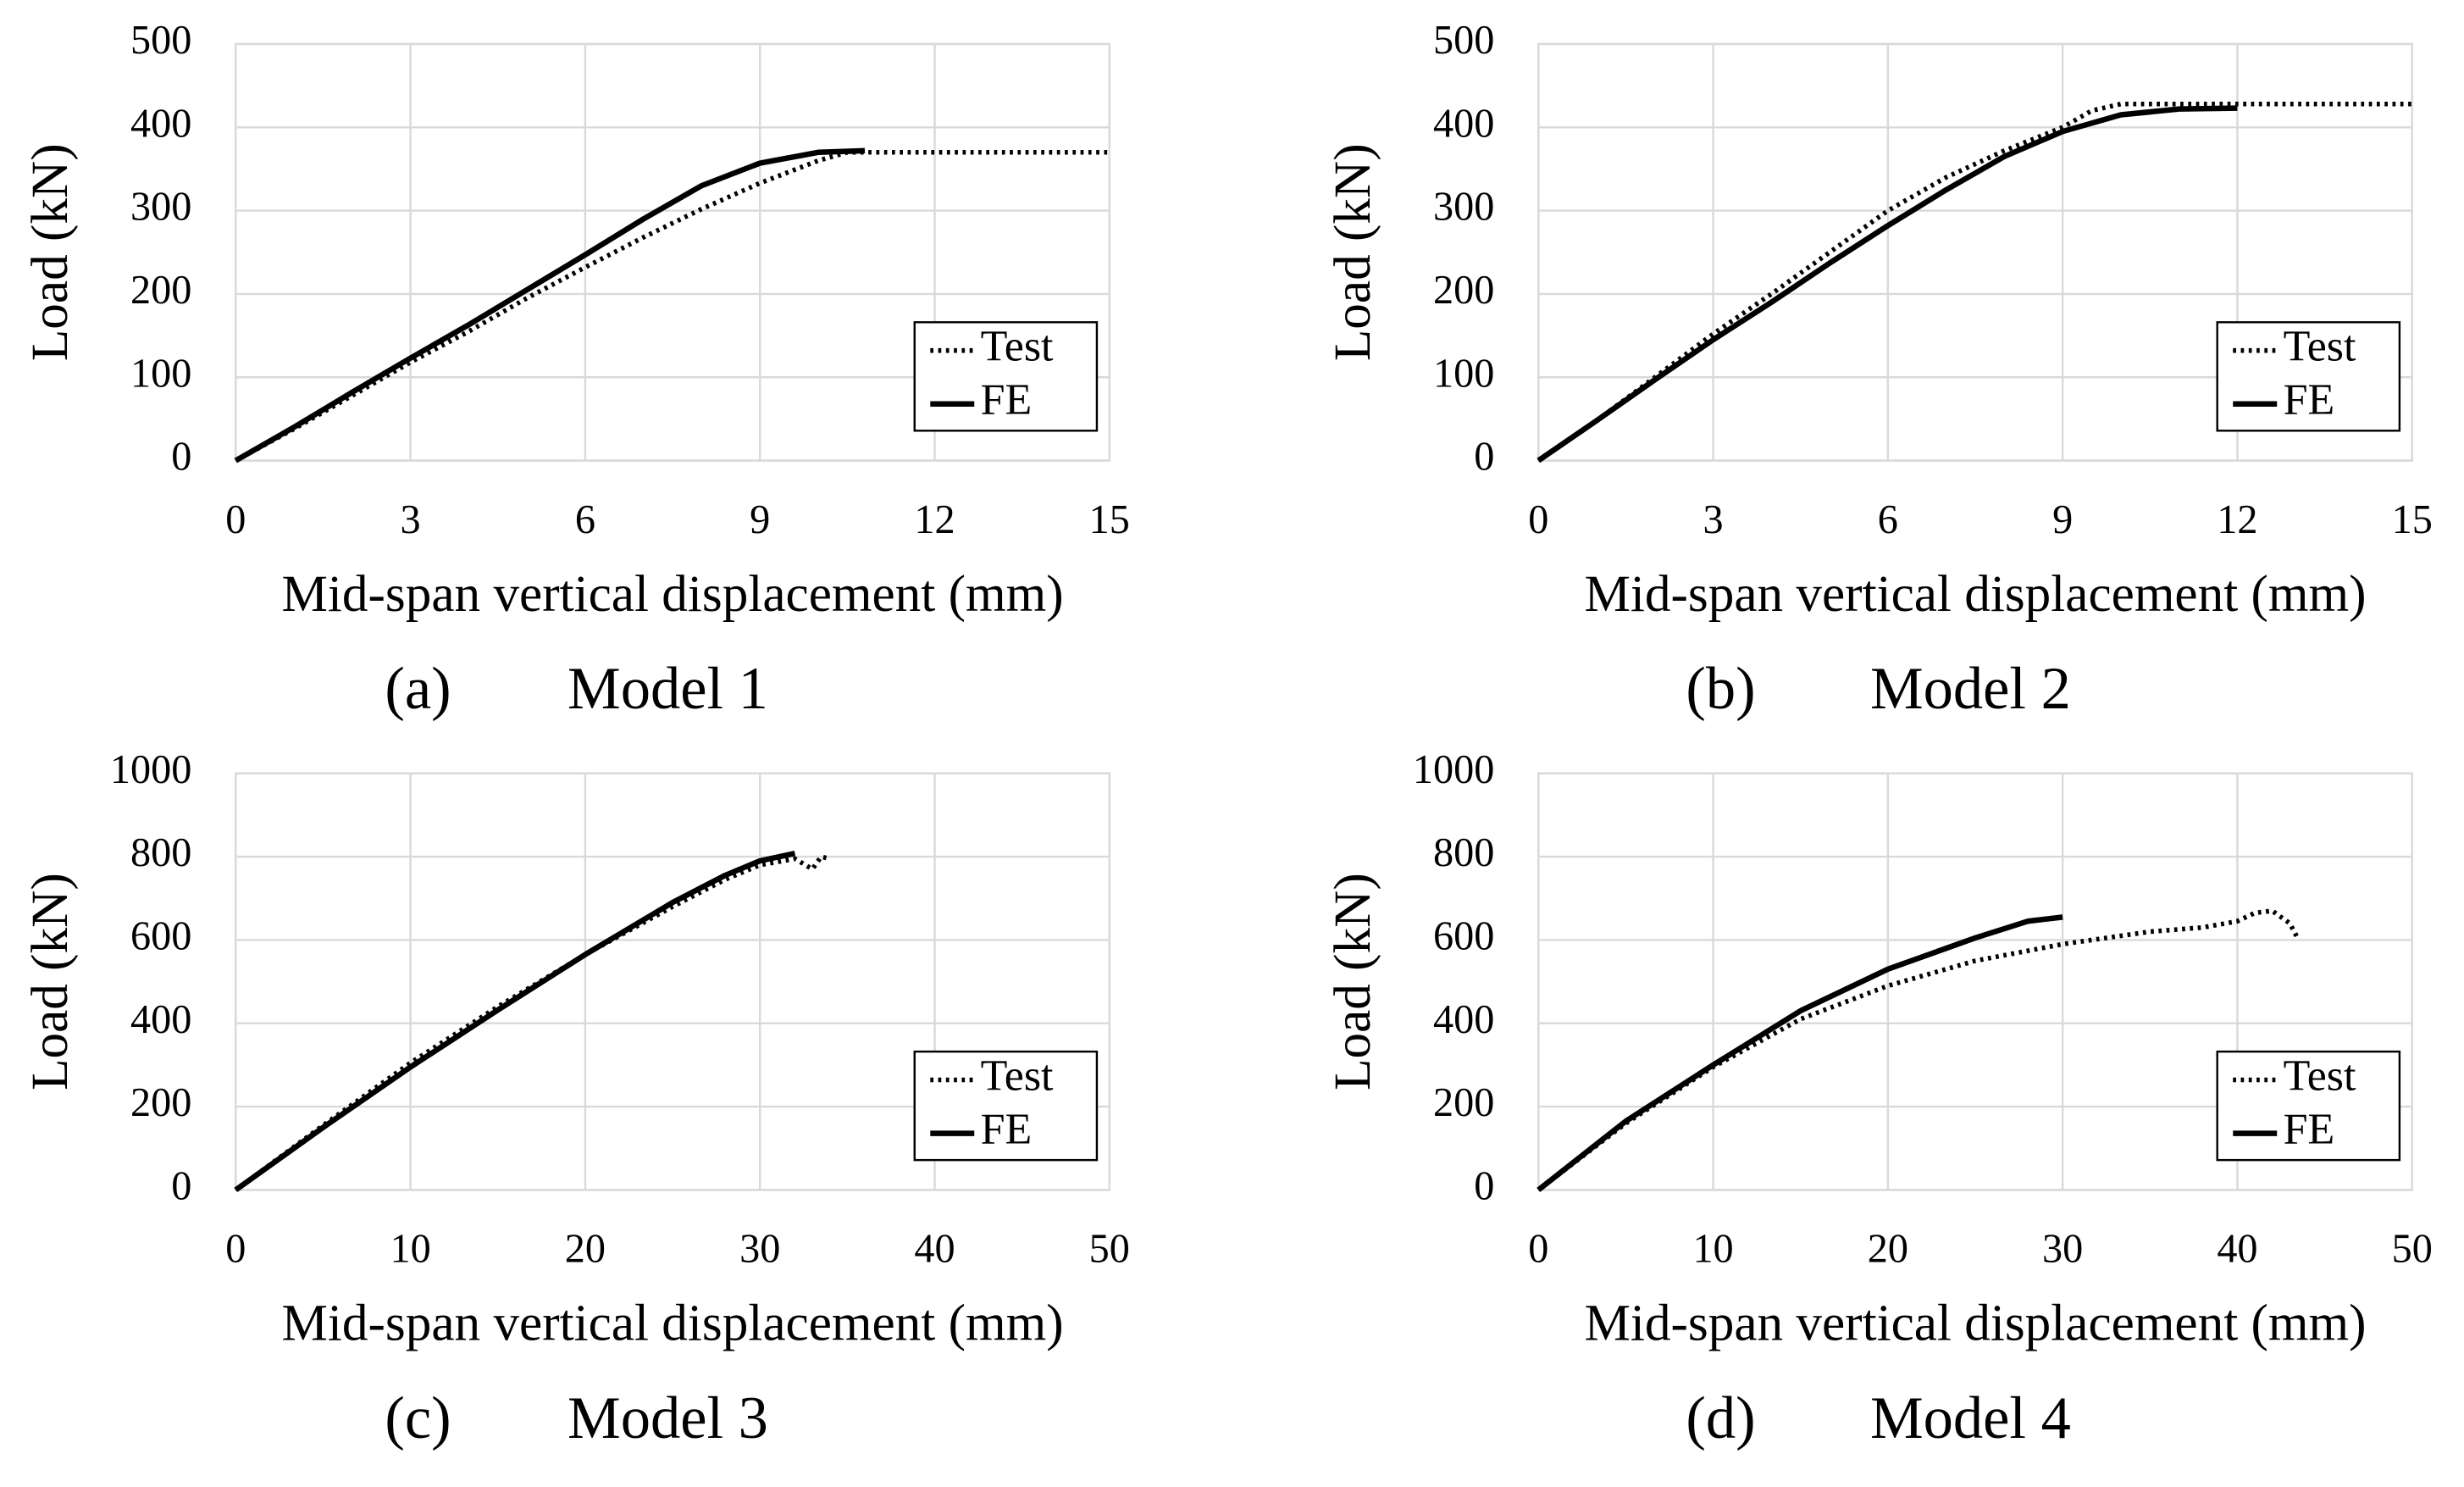  Describe the element at coordinates (1720, 1418) in the screenshot. I see `panel-label: (d)` at that location.